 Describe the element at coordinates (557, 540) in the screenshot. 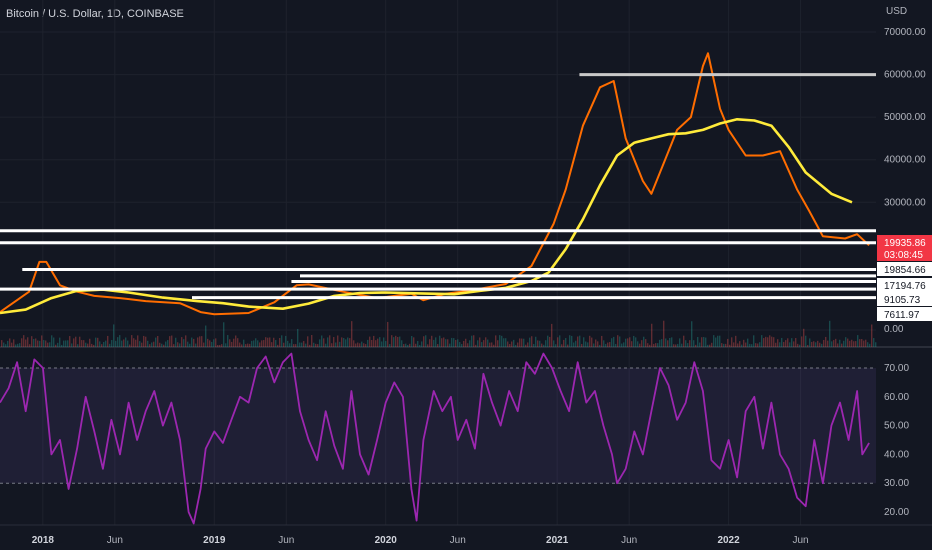

I see `time-tick-label: 2021` at that location.